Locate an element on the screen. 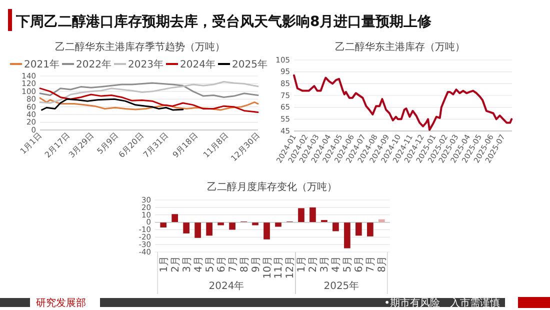  x-tick-label: 12月30日 is located at coordinates (245, 147).